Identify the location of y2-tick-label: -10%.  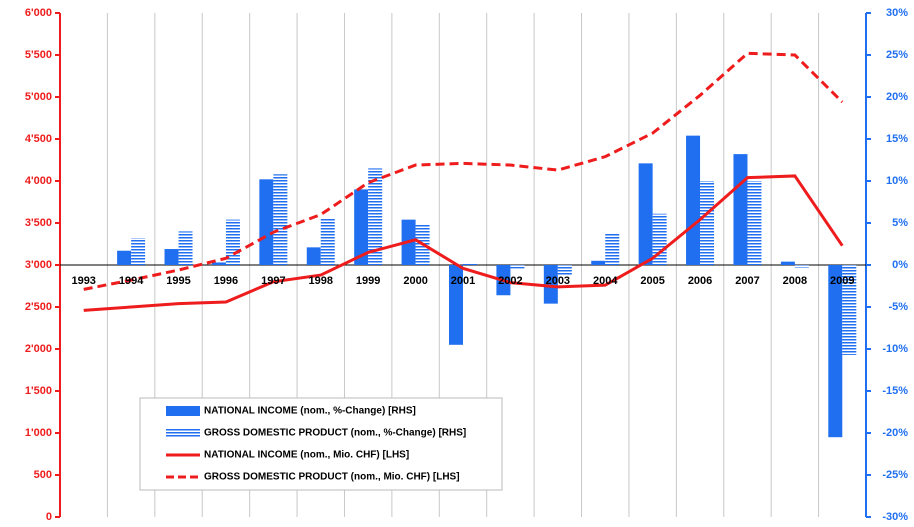
(895, 349).